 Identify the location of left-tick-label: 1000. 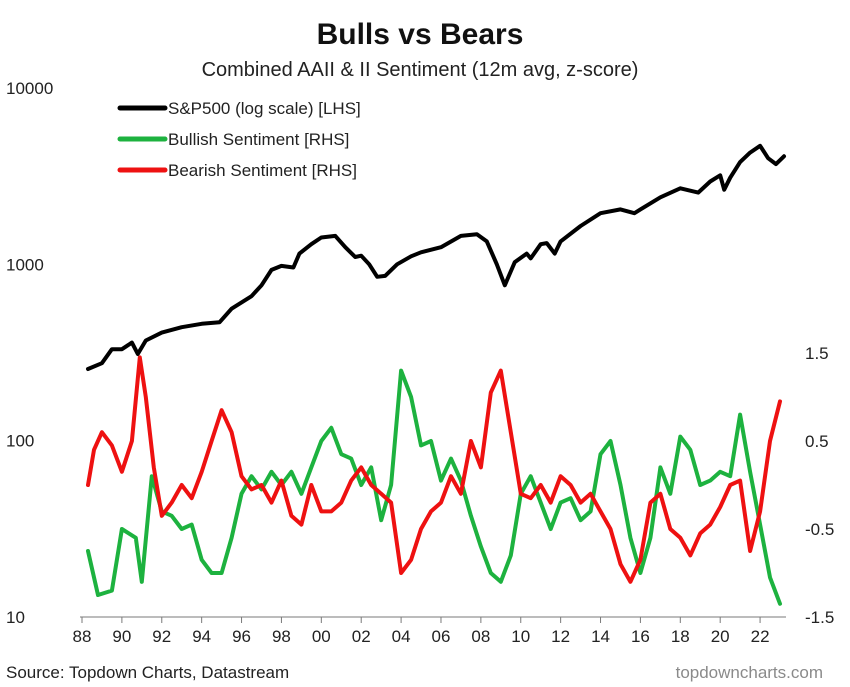
(25, 264).